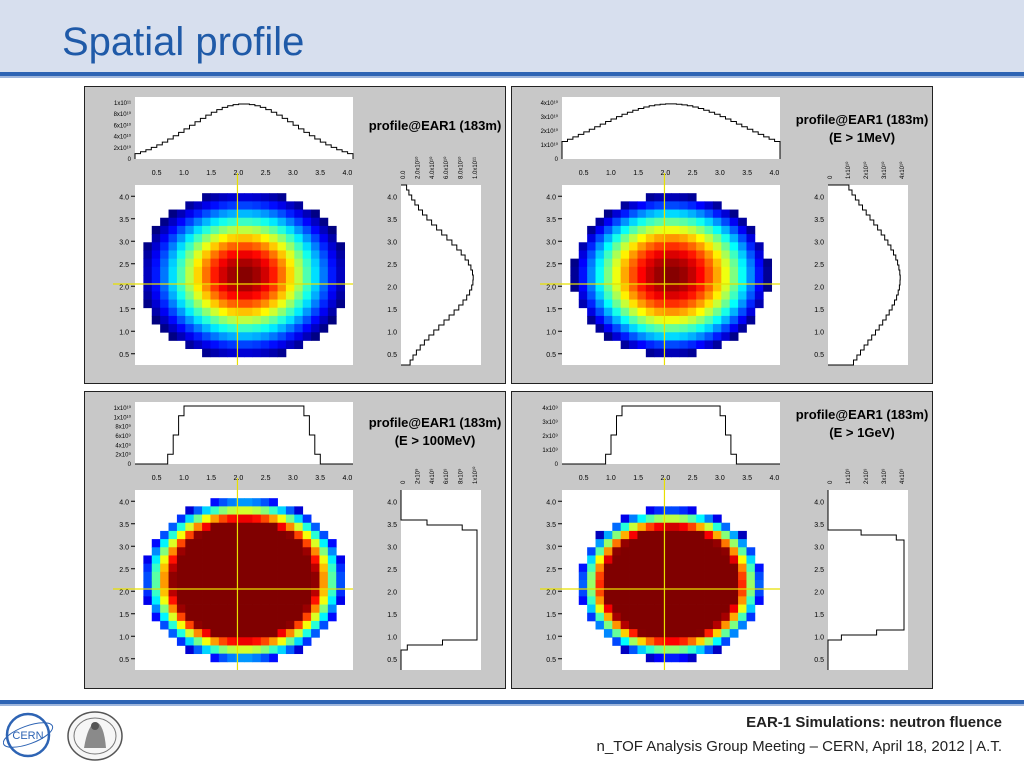 This screenshot has width=1024, height=768. What do you see at coordinates (551, 355) in the screenshot?
I see `map-y-tick-label: 0.5` at bounding box center [551, 355].